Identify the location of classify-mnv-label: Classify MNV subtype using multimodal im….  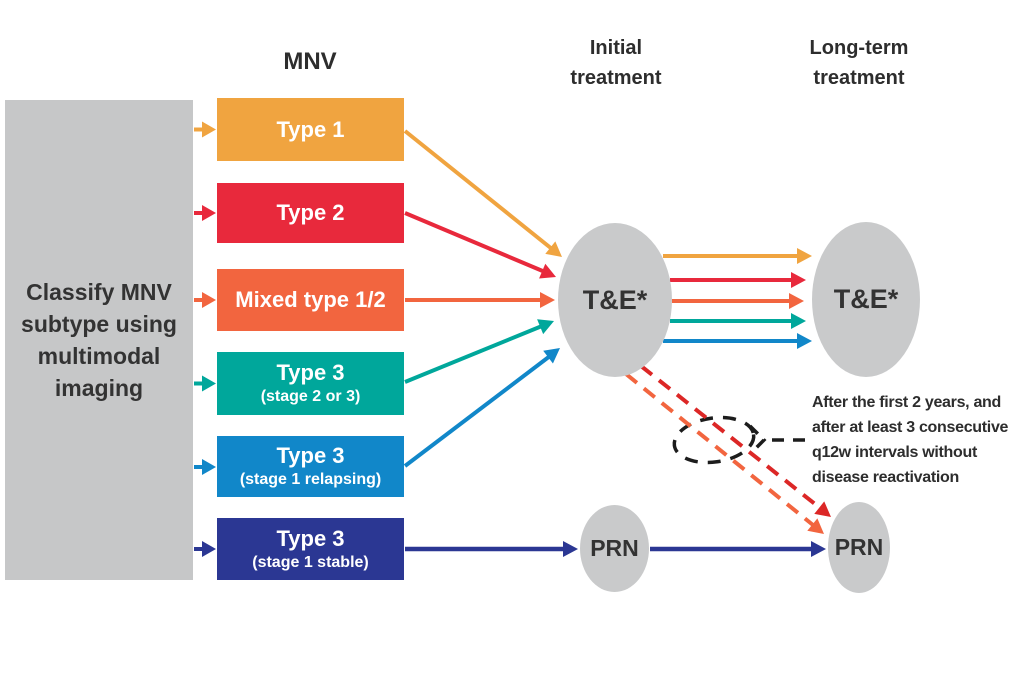
(99, 340).